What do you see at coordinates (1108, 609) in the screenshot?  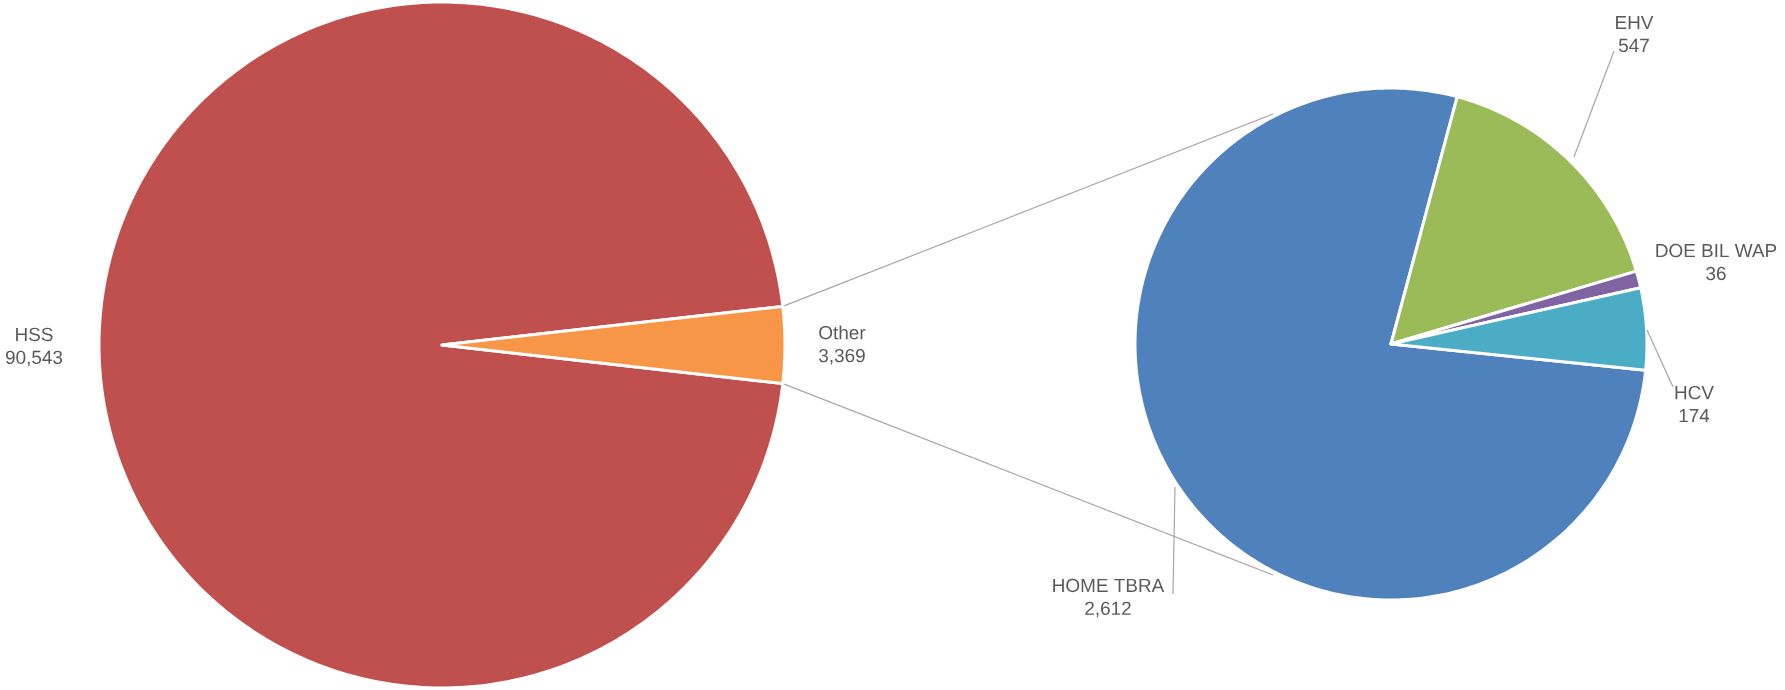 I see `data-label: 2,612` at bounding box center [1108, 609].